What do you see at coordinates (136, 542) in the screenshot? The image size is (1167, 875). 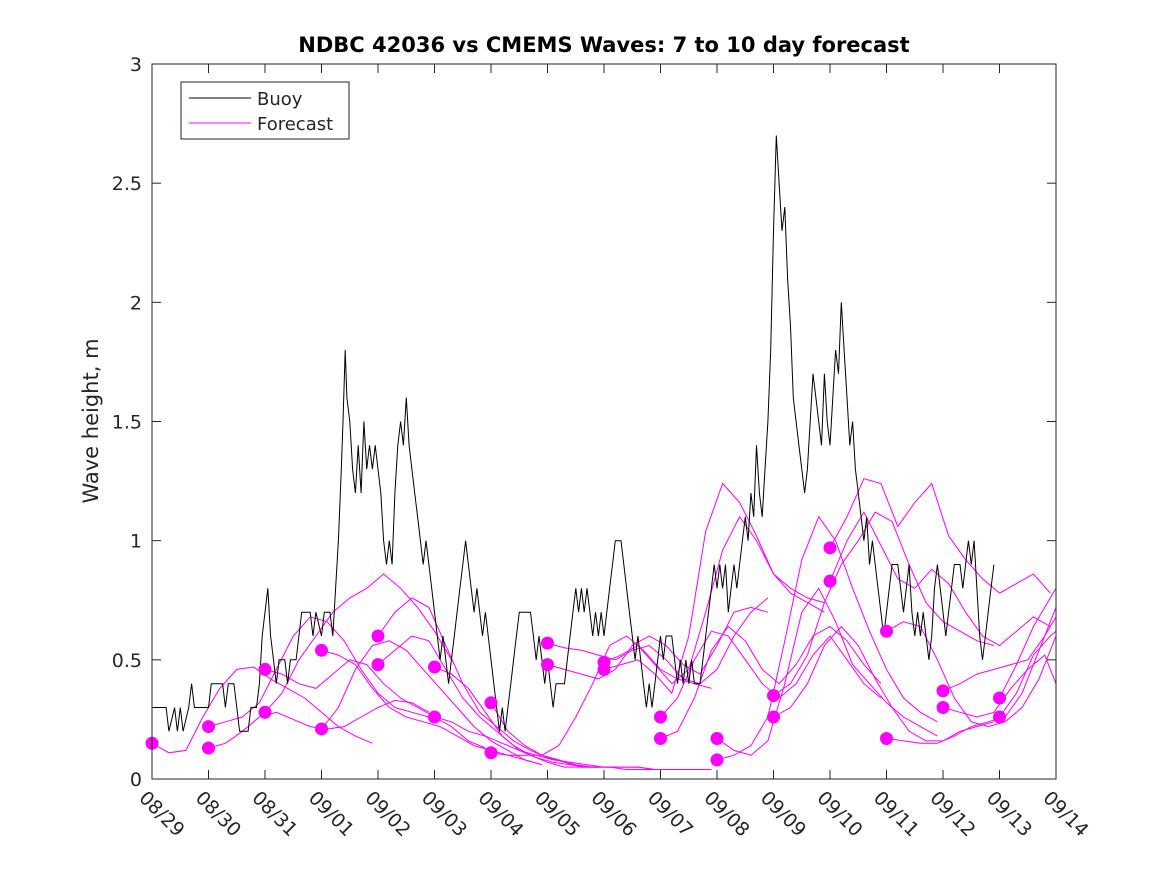 I see `y-tick-label: 1` at bounding box center [136, 542].